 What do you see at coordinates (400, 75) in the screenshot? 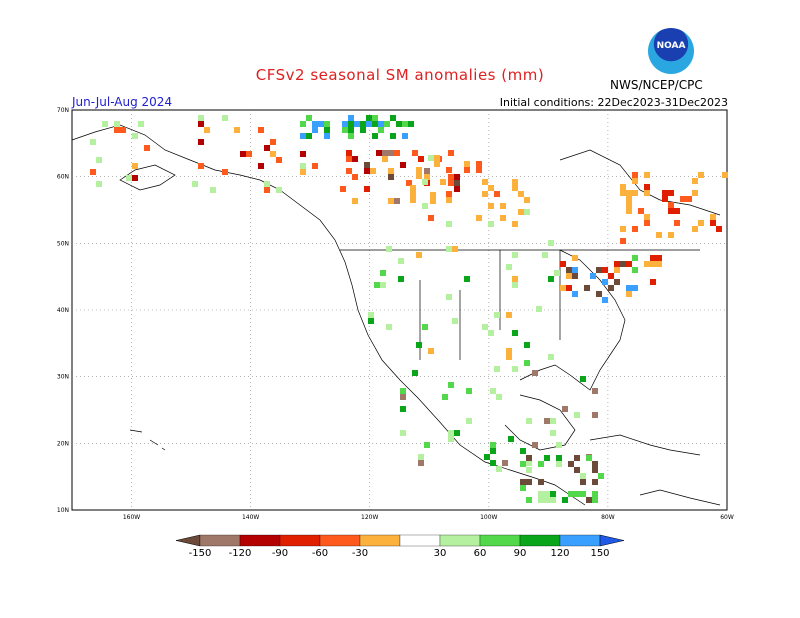
I see `chart-title: CFSv2 seasonal SM anomalies (mm)` at bounding box center [400, 75].